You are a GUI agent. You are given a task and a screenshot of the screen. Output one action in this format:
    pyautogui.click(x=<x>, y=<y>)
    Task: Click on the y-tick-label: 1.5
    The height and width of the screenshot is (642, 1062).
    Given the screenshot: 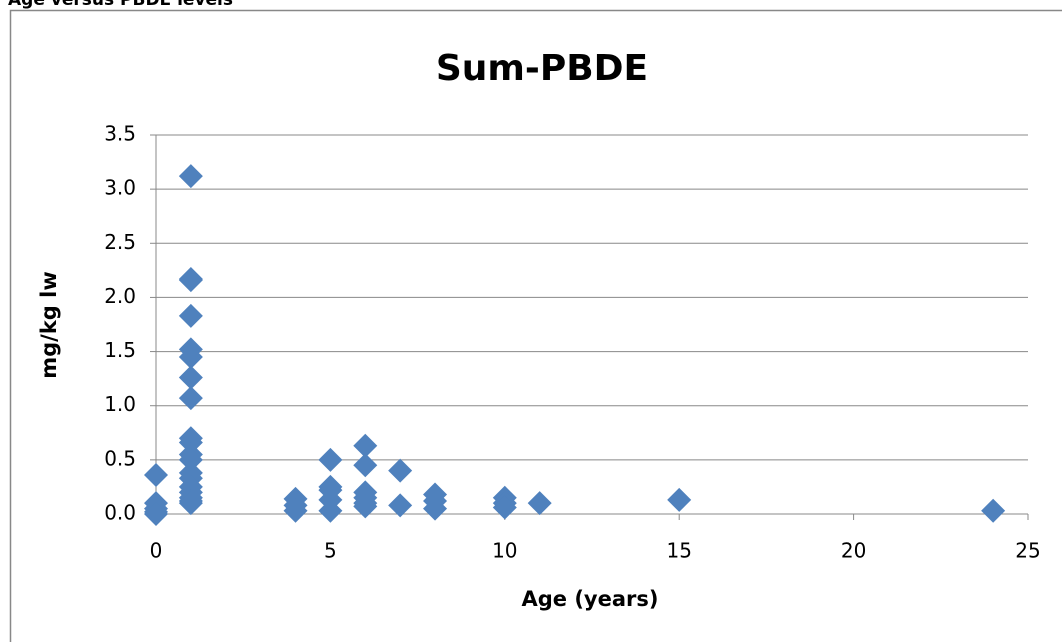 What is the action you would take?
    pyautogui.click(x=120, y=350)
    